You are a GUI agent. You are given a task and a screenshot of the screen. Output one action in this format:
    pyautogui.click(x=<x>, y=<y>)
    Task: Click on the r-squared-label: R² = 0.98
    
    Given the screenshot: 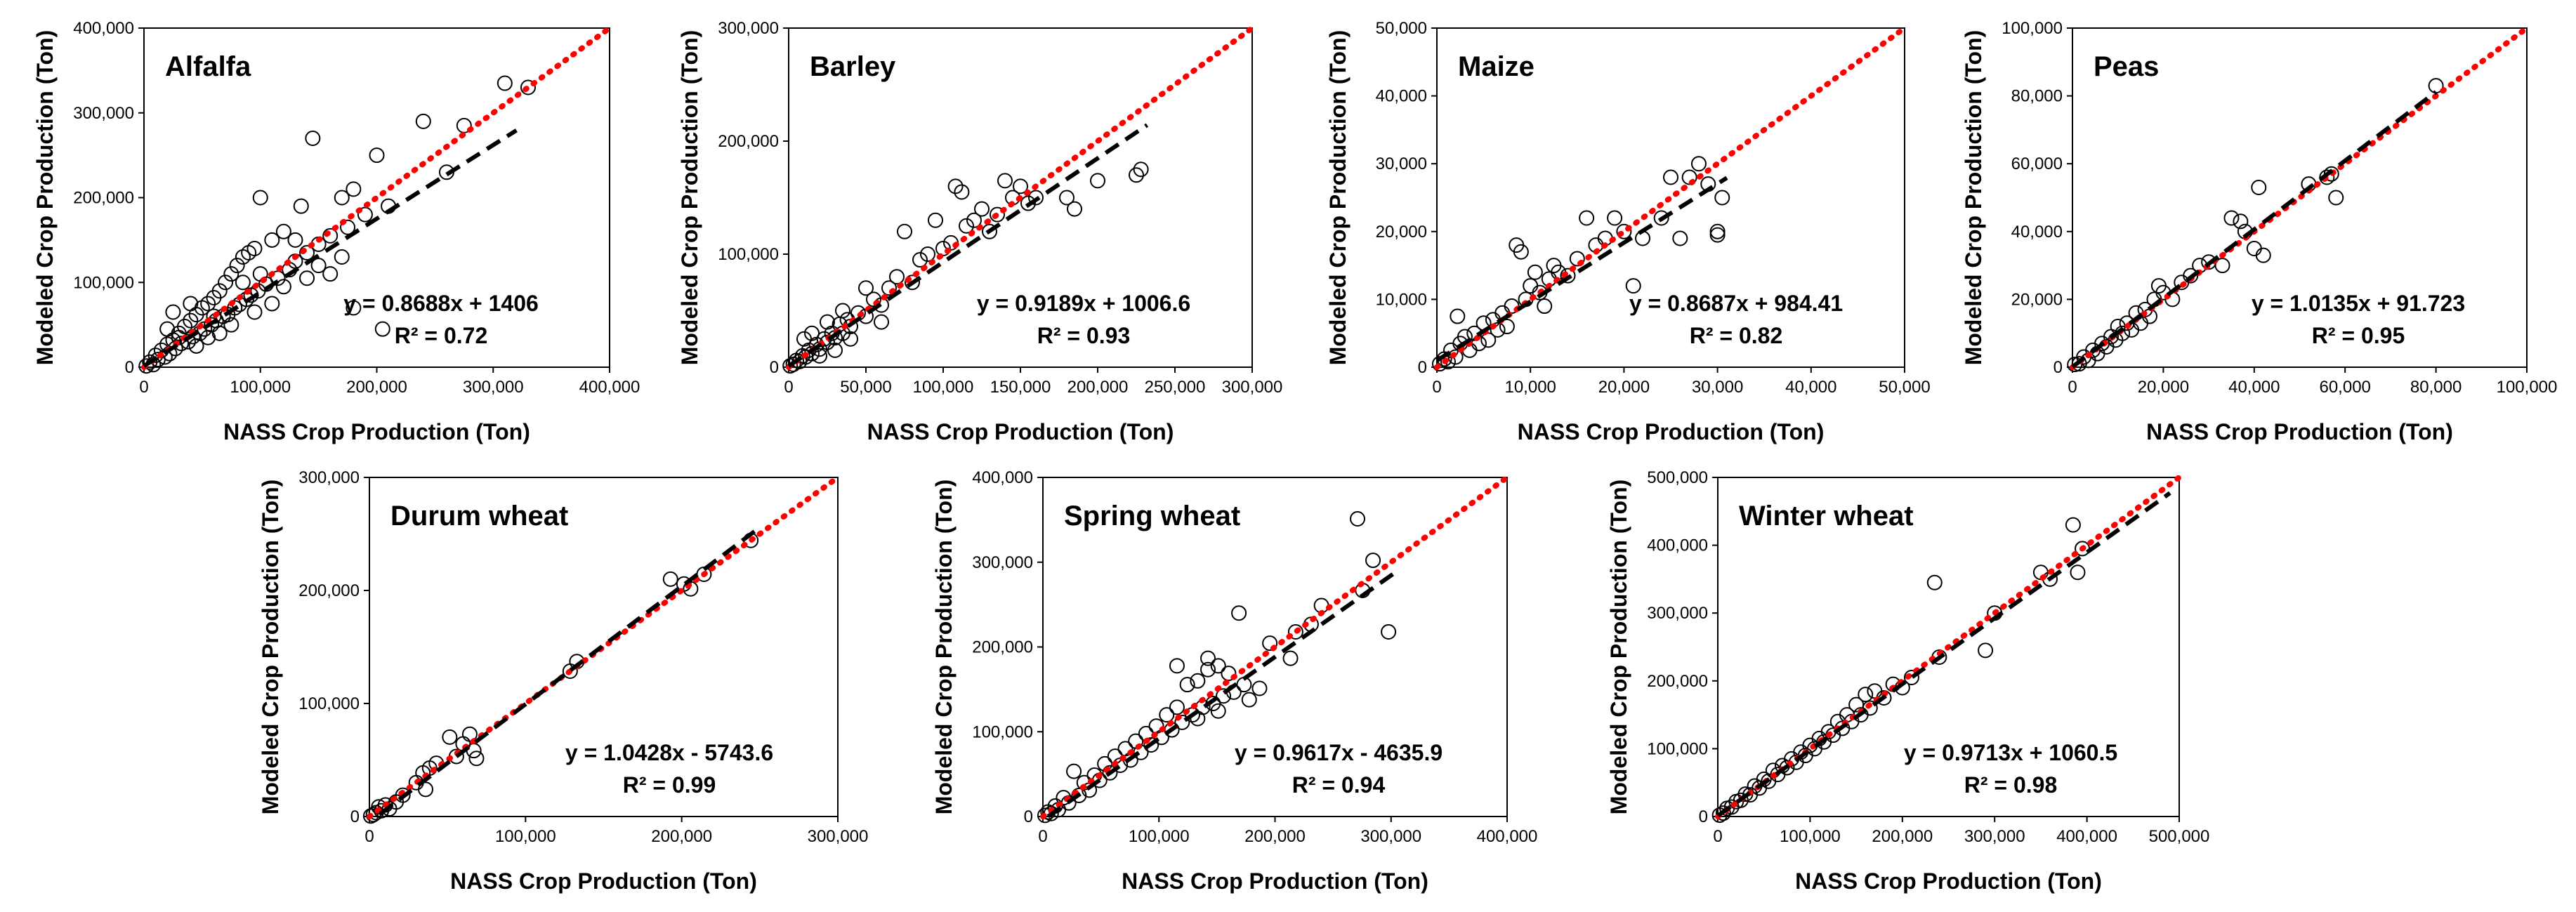 What is the action you would take?
    pyautogui.click(x=2011, y=785)
    